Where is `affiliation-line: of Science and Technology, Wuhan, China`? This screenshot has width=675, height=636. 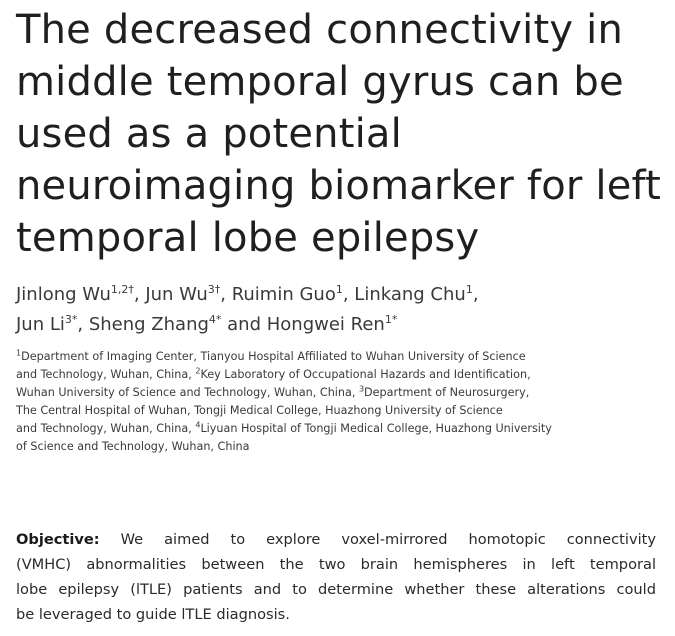
affiliation-line: of Science and Technology, Wuhan, China is located at coordinates (336, 447).